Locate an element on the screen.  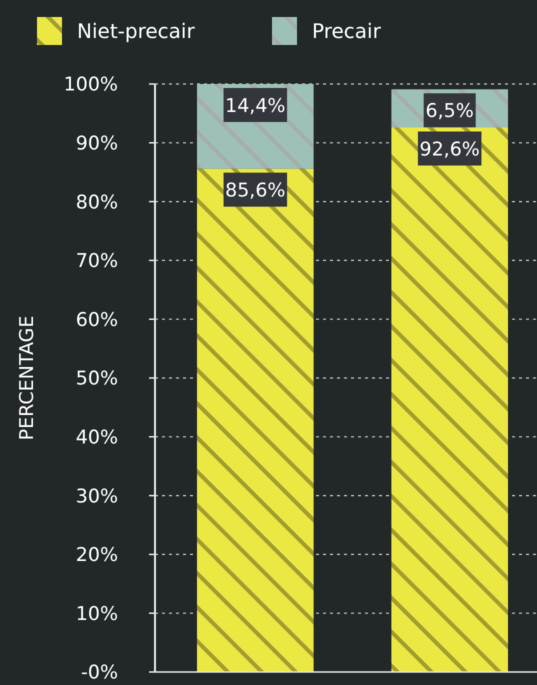
y-tick-label: 100% is located at coordinates (91, 85).